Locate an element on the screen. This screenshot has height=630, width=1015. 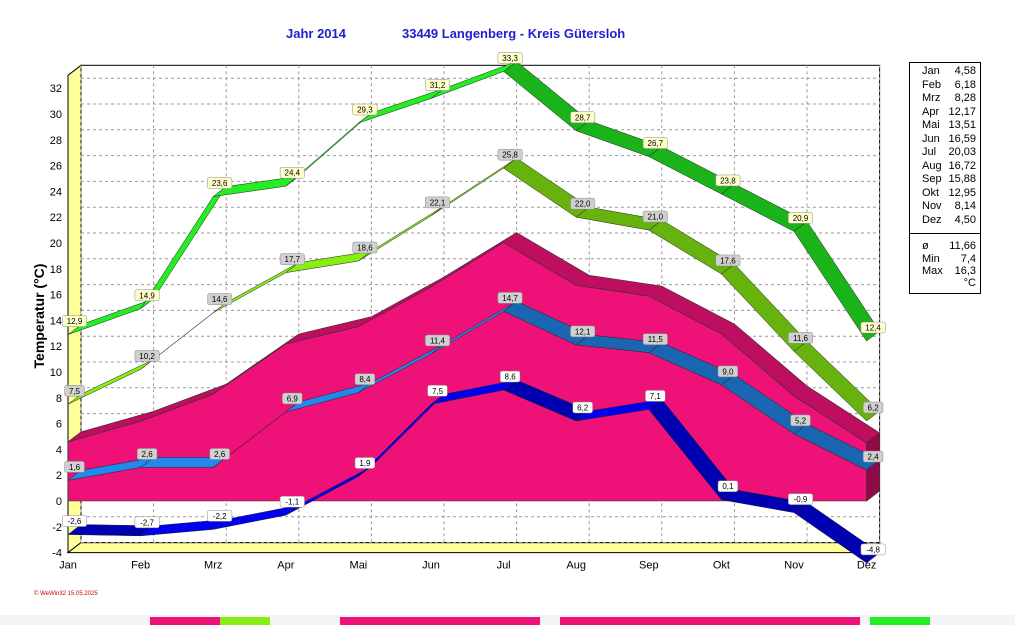
legend-value: 20,03 is located at coordinates (962, 152).